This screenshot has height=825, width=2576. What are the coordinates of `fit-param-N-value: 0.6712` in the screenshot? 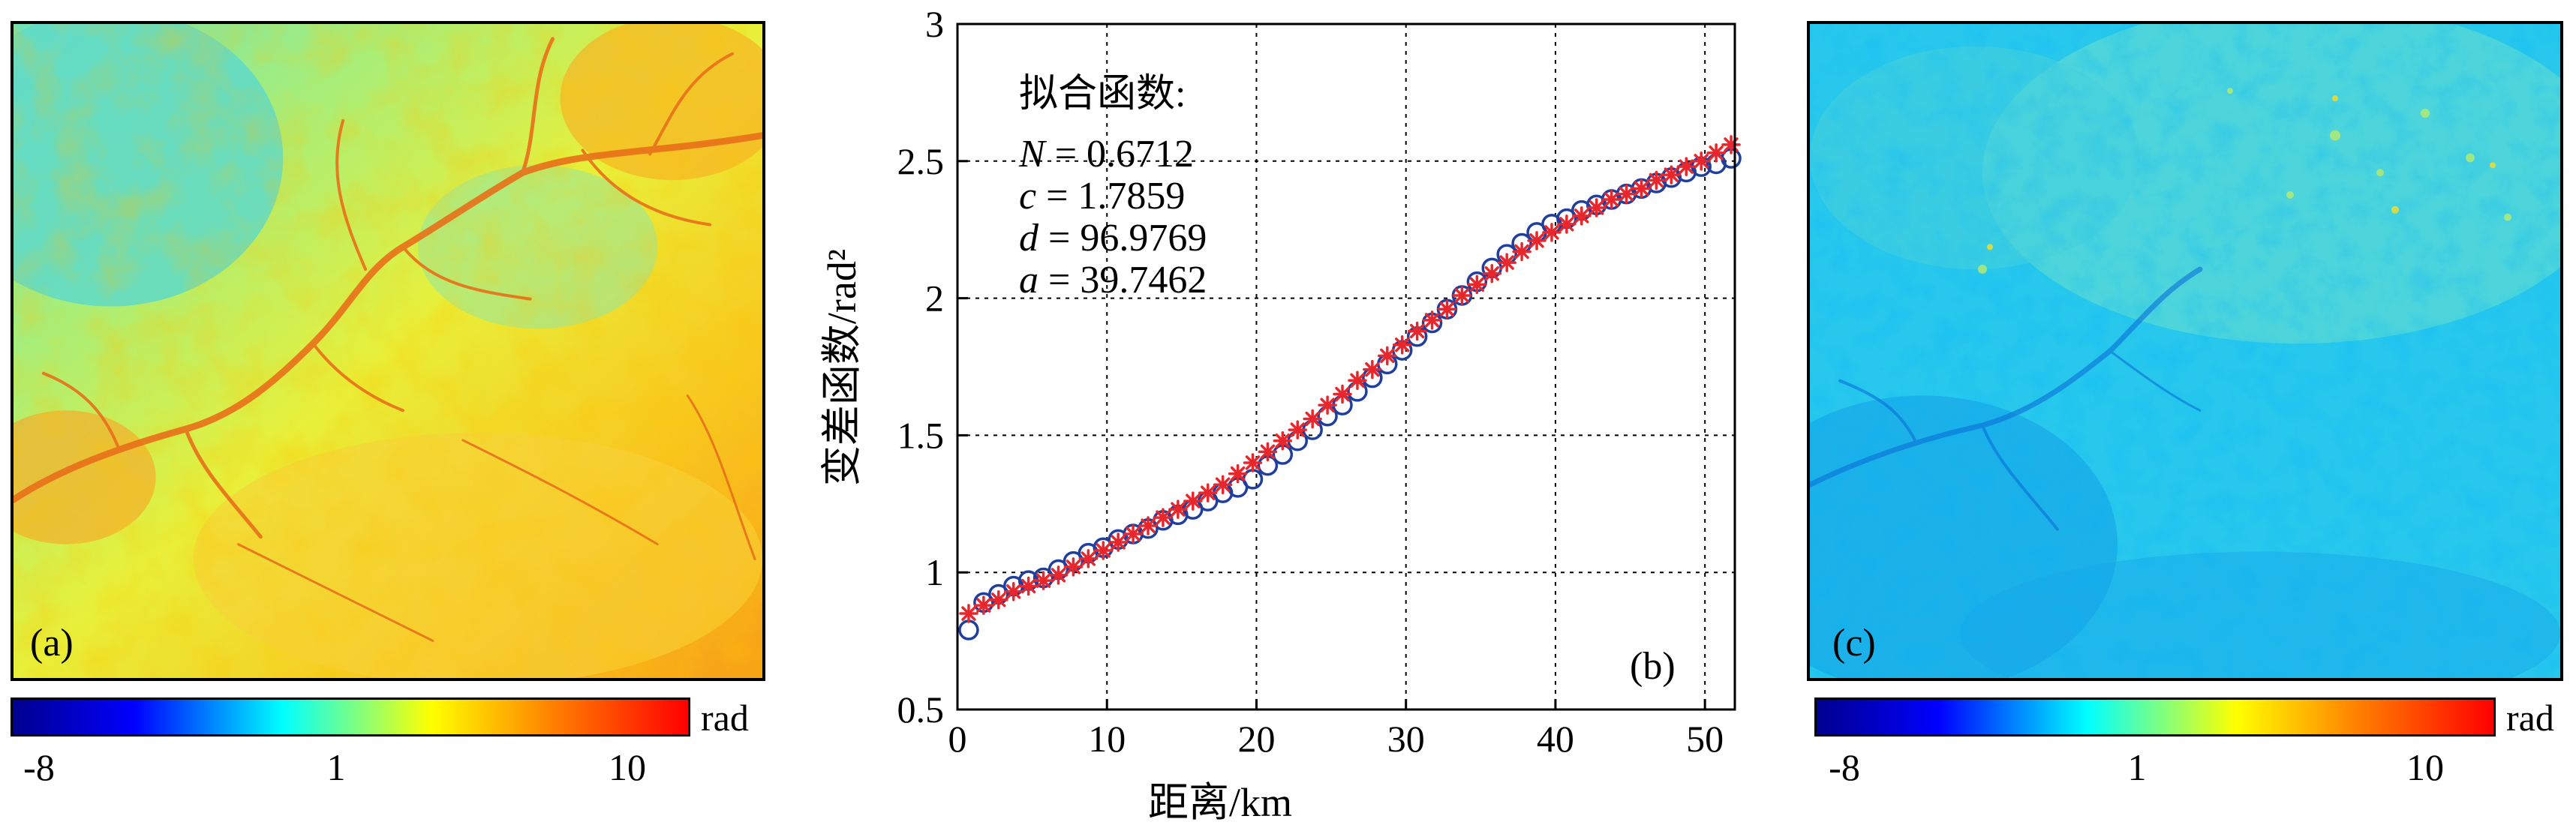 It's located at (1140, 154).